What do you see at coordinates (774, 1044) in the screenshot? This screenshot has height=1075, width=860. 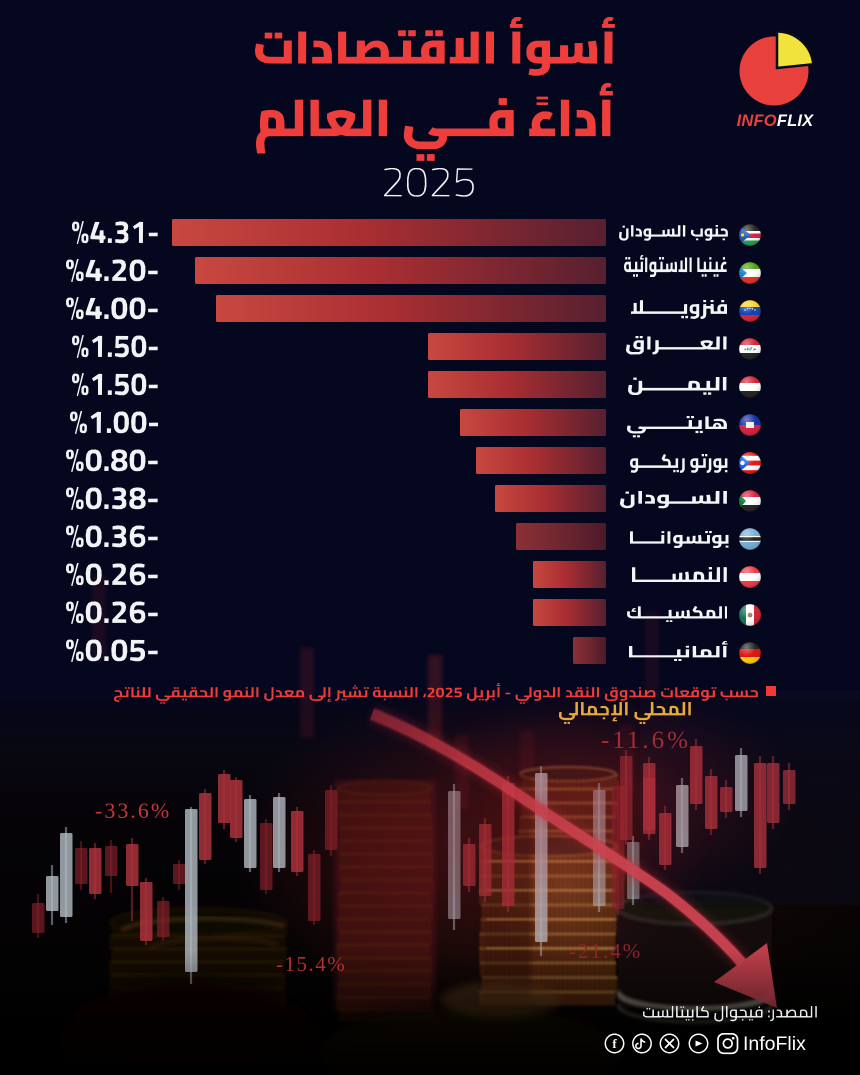 I see `svg-text: InfoFlix` at bounding box center [774, 1044].